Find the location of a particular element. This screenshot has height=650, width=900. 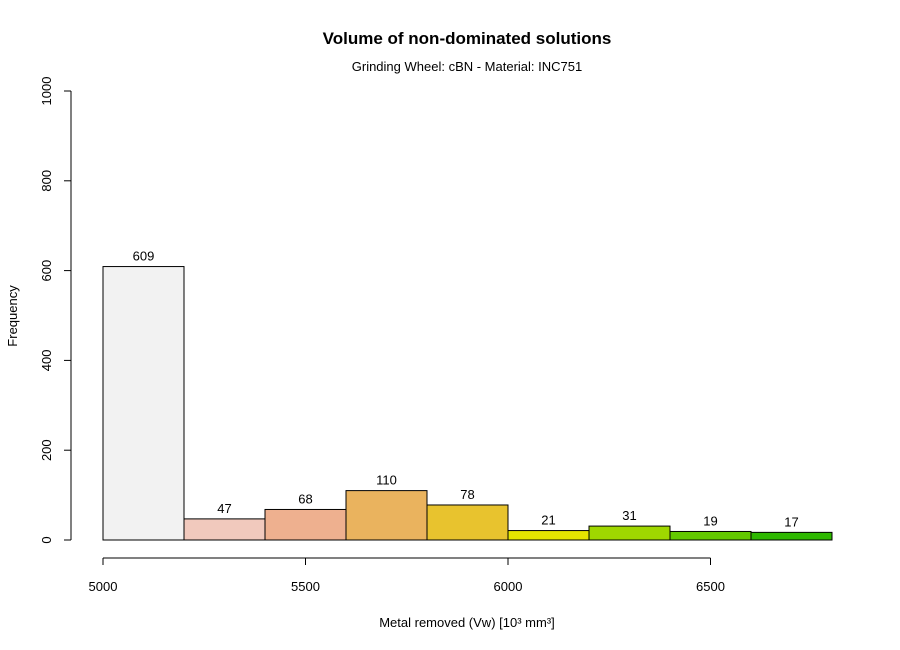

bar-value-label: 78 is located at coordinates (467, 494).